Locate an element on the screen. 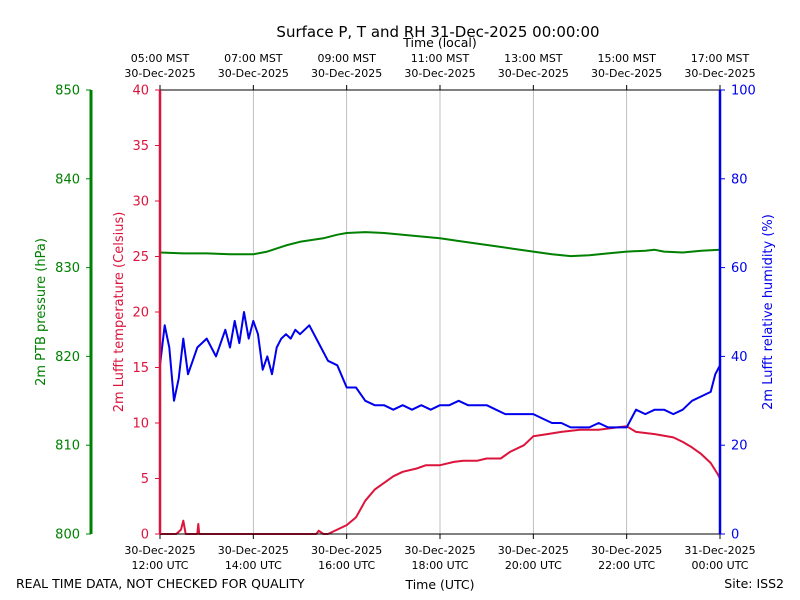 This screenshot has width=800, height=600. humidity-tick-label: 60 is located at coordinates (739, 268).